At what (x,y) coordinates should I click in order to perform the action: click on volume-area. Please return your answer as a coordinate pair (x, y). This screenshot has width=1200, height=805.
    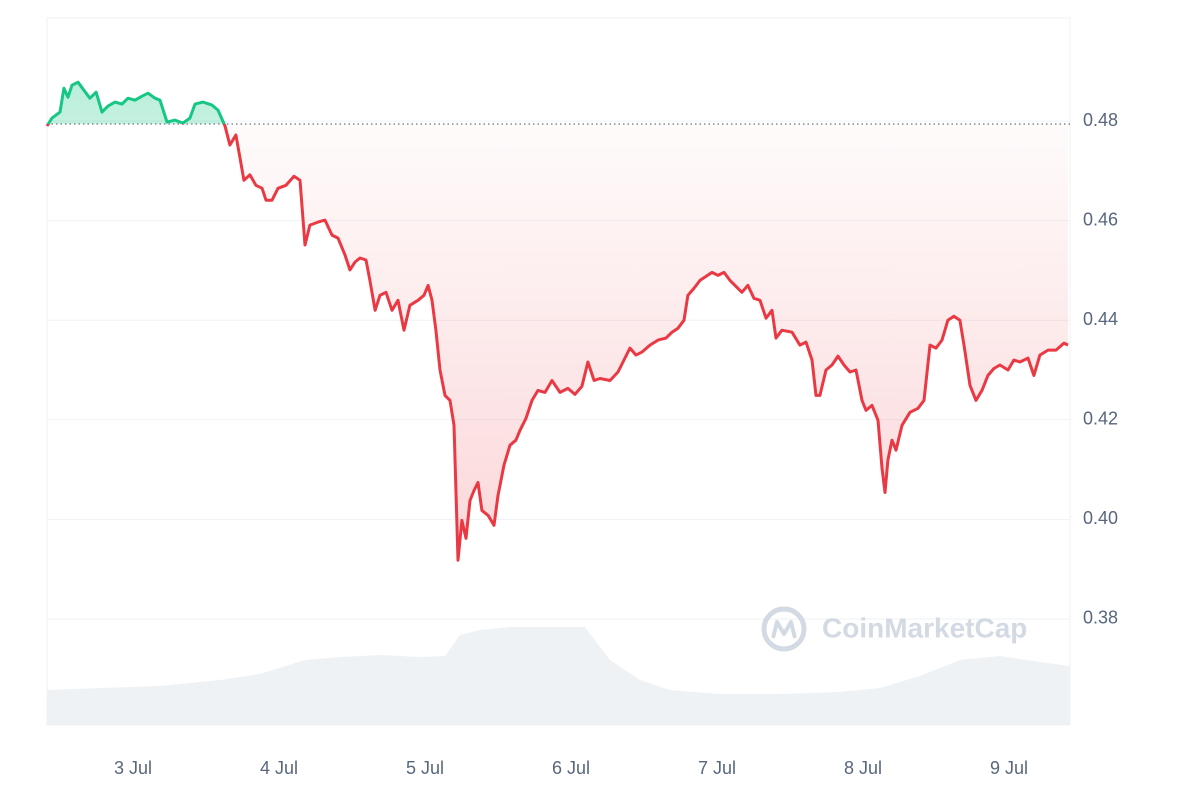
    Looking at the image, I should click on (558, 676).